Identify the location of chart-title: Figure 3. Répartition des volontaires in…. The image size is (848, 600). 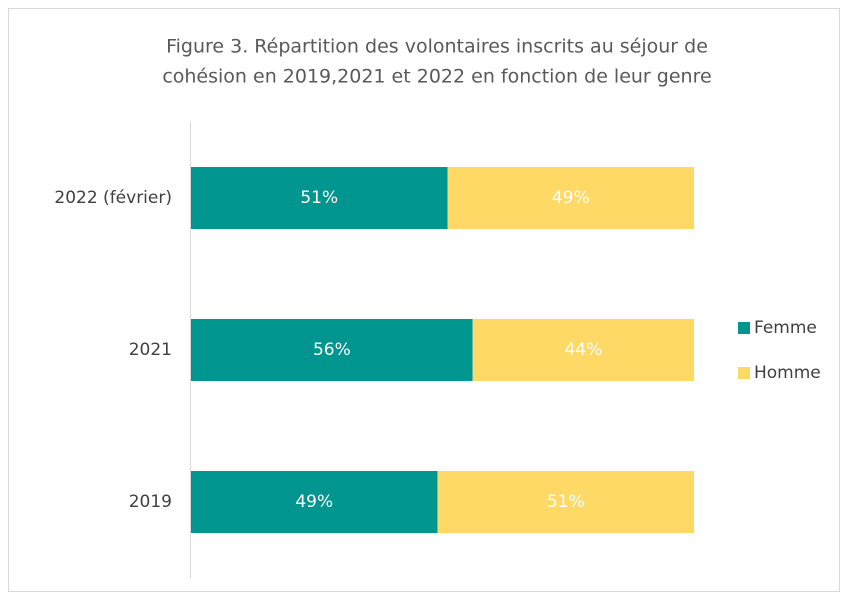
(437, 47).